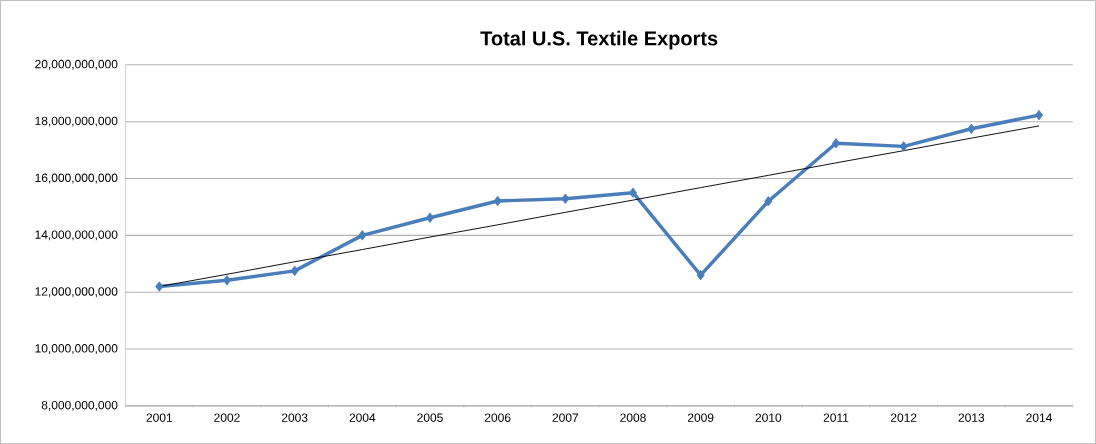 Image resolution: width=1096 pixels, height=444 pixels. What do you see at coordinates (227, 417) in the screenshot?
I see `x-tick-label: 2002` at bounding box center [227, 417].